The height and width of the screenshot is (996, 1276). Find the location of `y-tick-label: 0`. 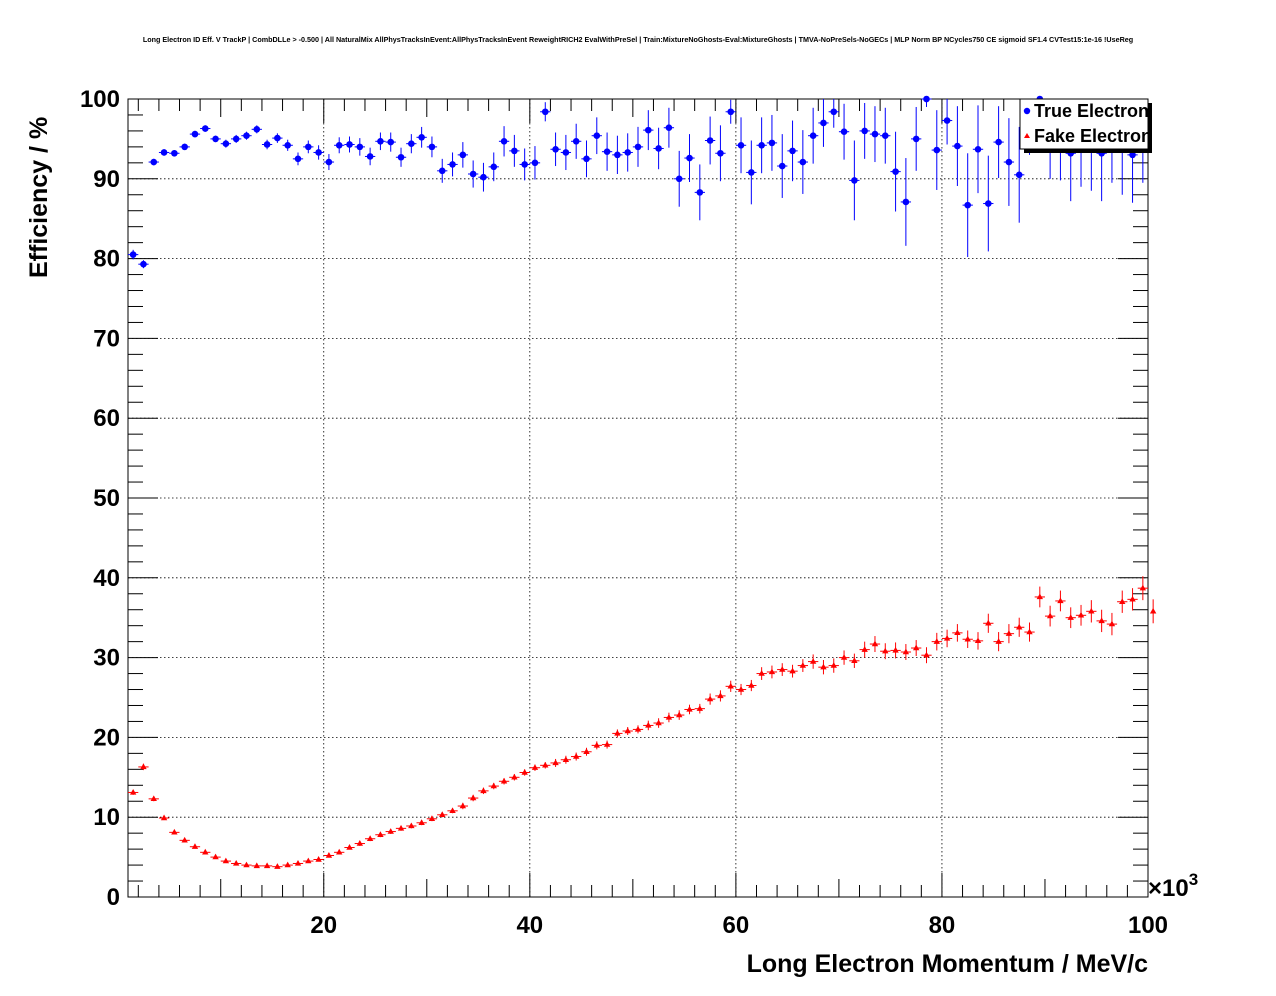

y-tick-label: 0 is located at coordinates (113, 897).